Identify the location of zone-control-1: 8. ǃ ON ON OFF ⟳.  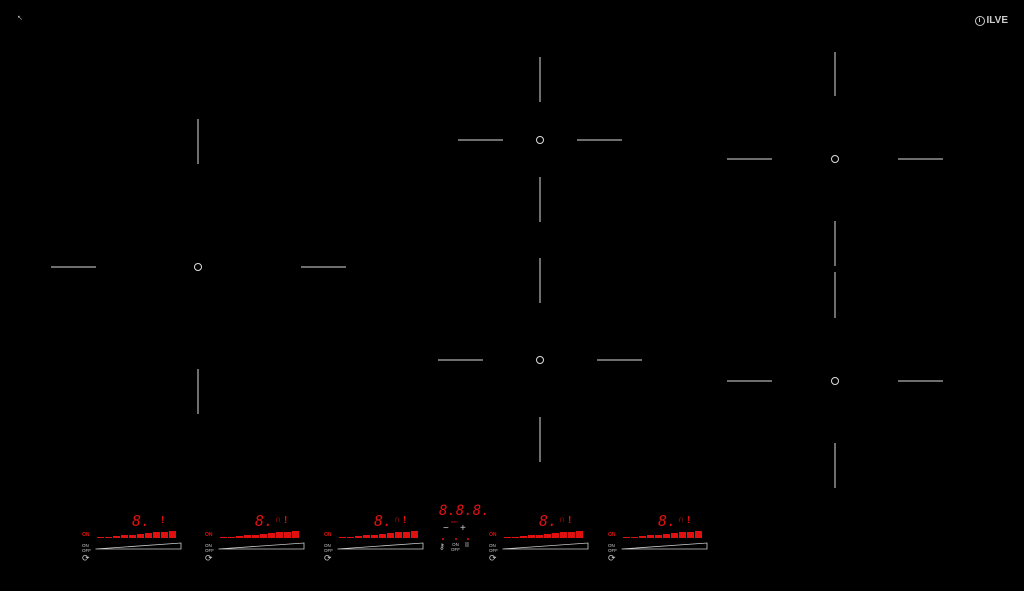
(137, 538).